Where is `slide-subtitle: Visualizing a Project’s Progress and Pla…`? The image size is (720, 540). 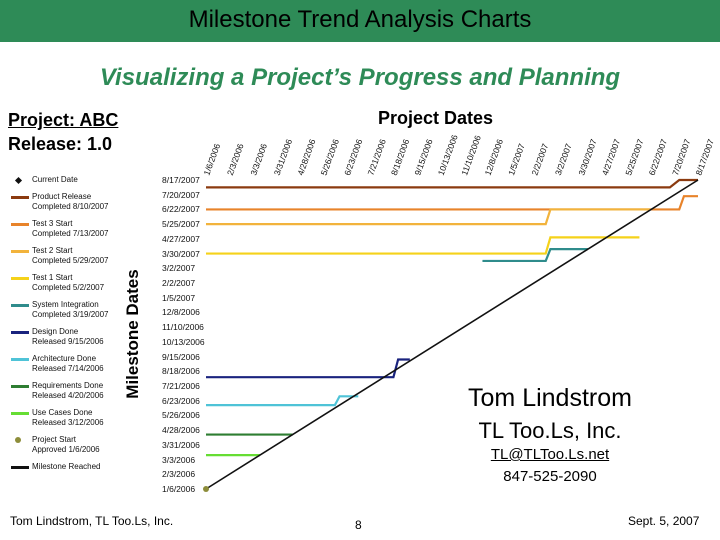 slide-subtitle: Visualizing a Project’s Progress and Pla… is located at coordinates (360, 77).